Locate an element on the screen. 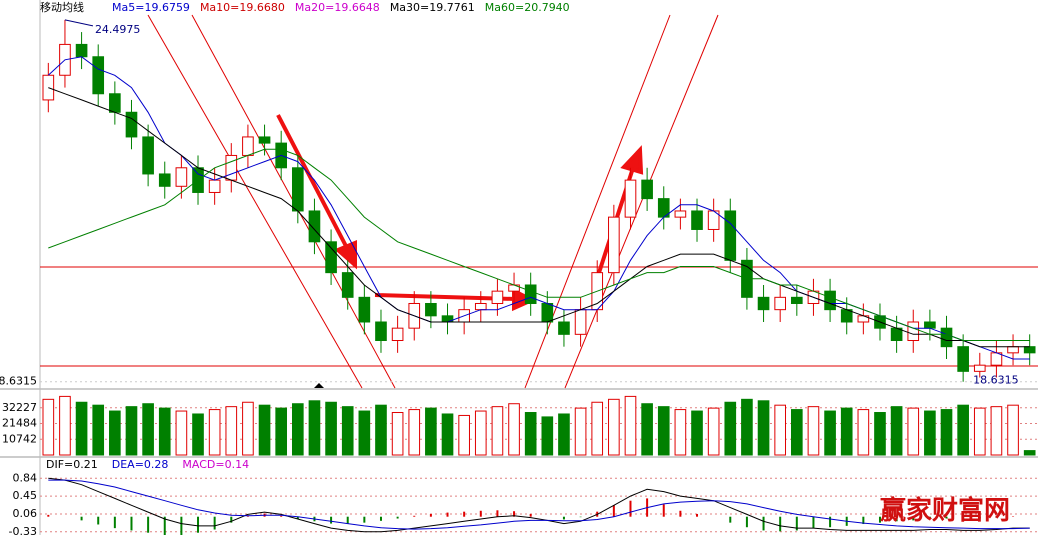  legend-entry: DIF=0.21 is located at coordinates (72, 464).